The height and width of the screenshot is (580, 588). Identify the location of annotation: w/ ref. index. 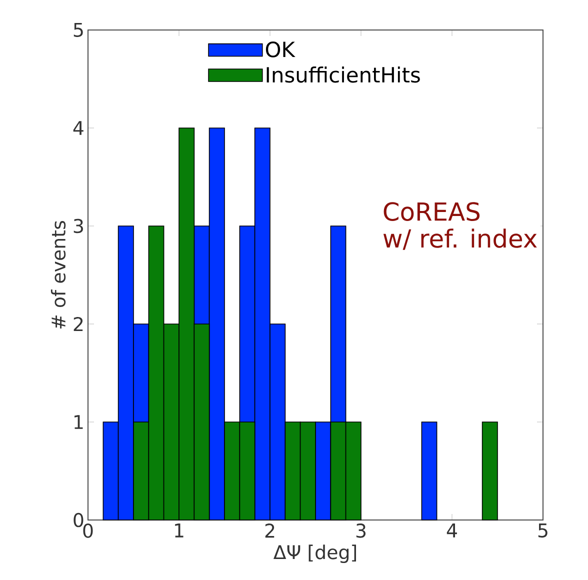
(460, 239).